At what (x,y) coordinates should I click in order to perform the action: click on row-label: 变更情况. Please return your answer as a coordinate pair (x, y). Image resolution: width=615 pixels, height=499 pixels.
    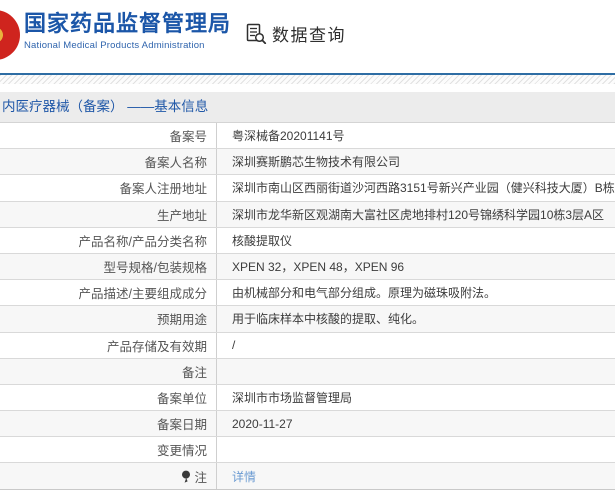
    Looking at the image, I should click on (108, 450).